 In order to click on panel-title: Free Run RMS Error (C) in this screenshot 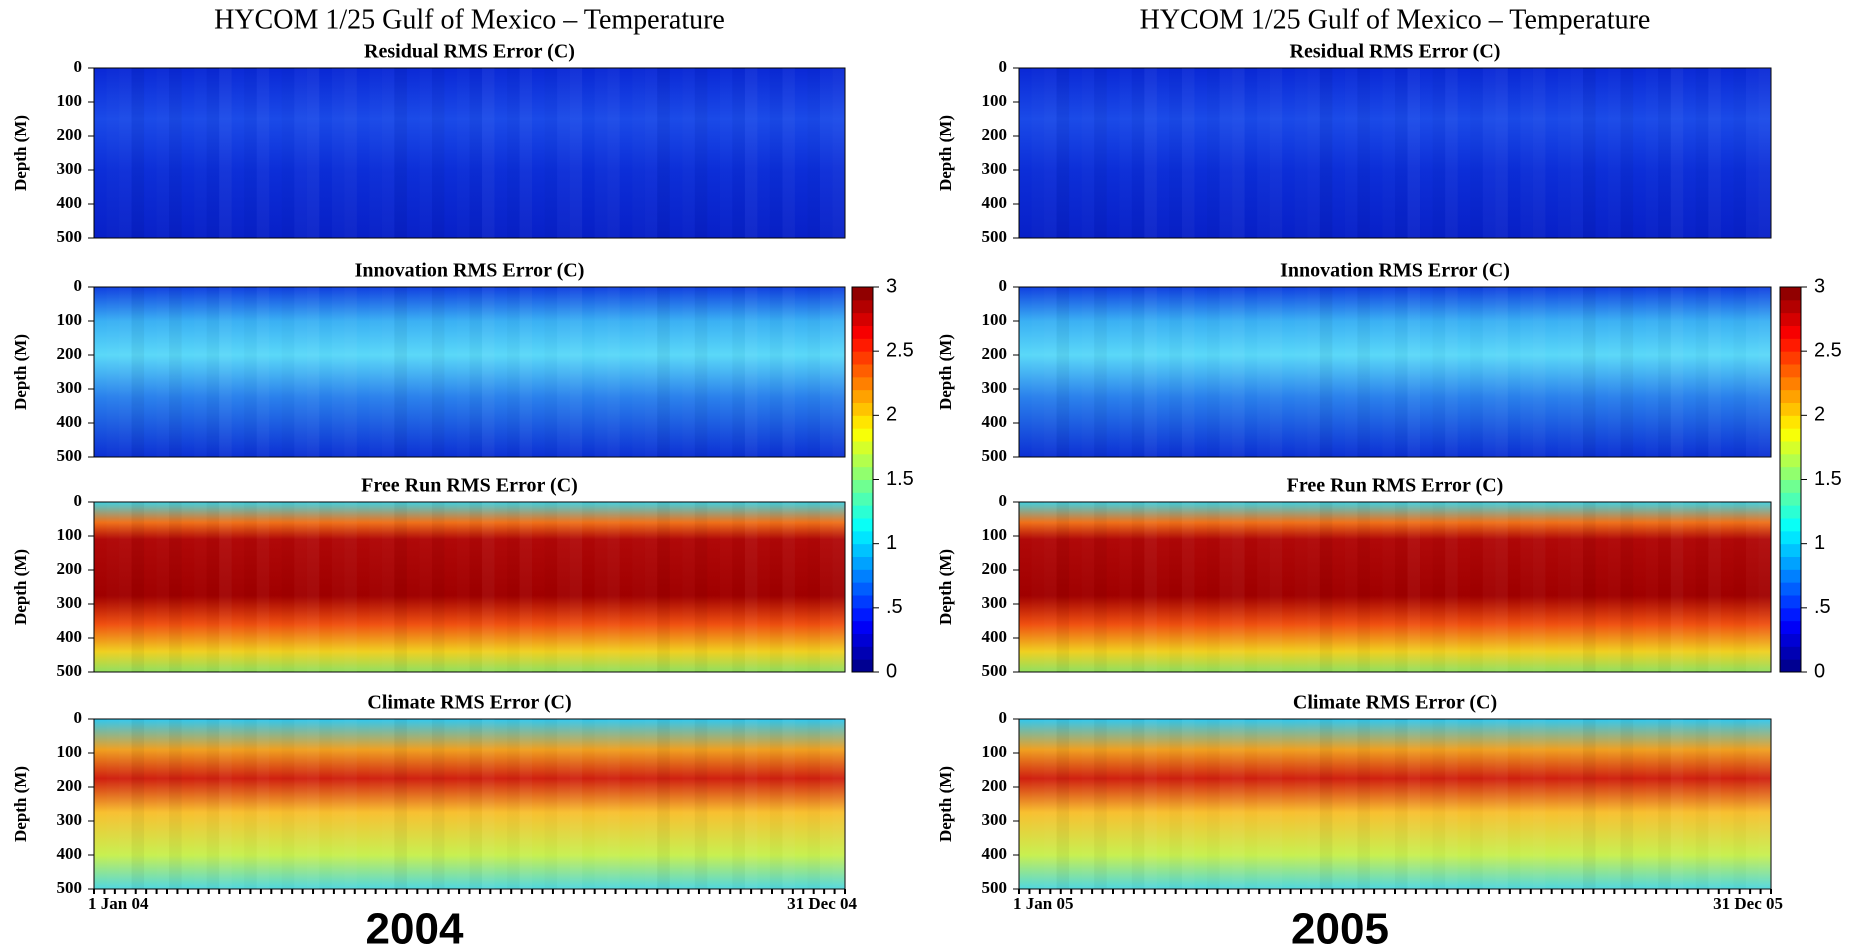, I will do `click(1395, 486)`.